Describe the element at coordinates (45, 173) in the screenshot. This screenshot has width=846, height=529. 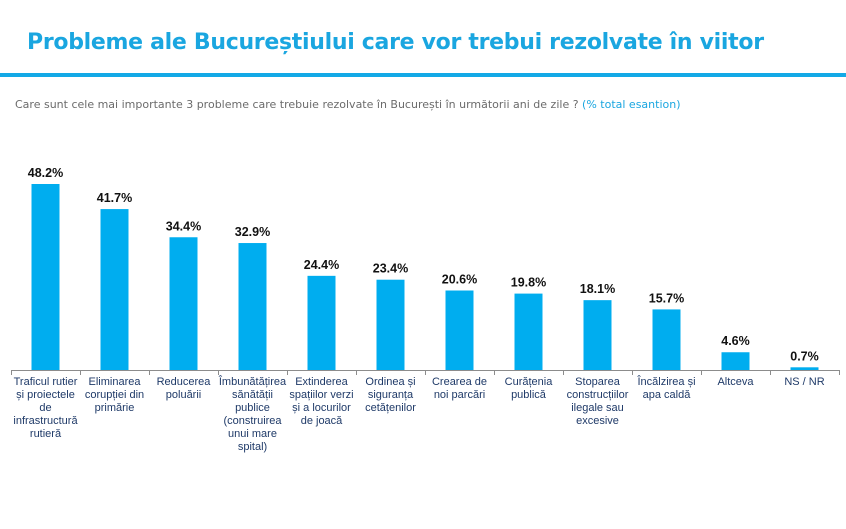
I see `data-label: 48.2%` at that location.